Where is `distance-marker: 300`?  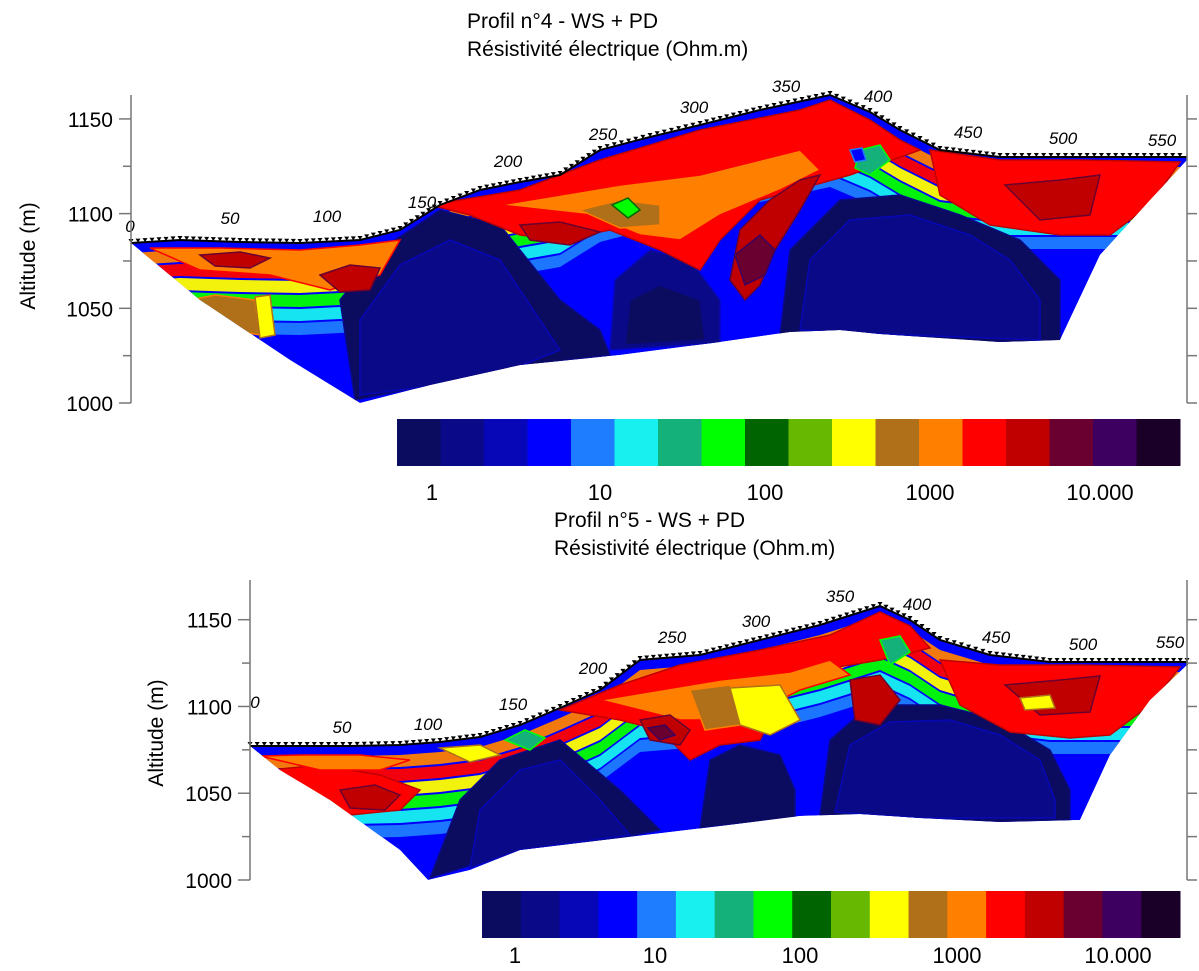 distance-marker: 300 is located at coordinates (694, 107).